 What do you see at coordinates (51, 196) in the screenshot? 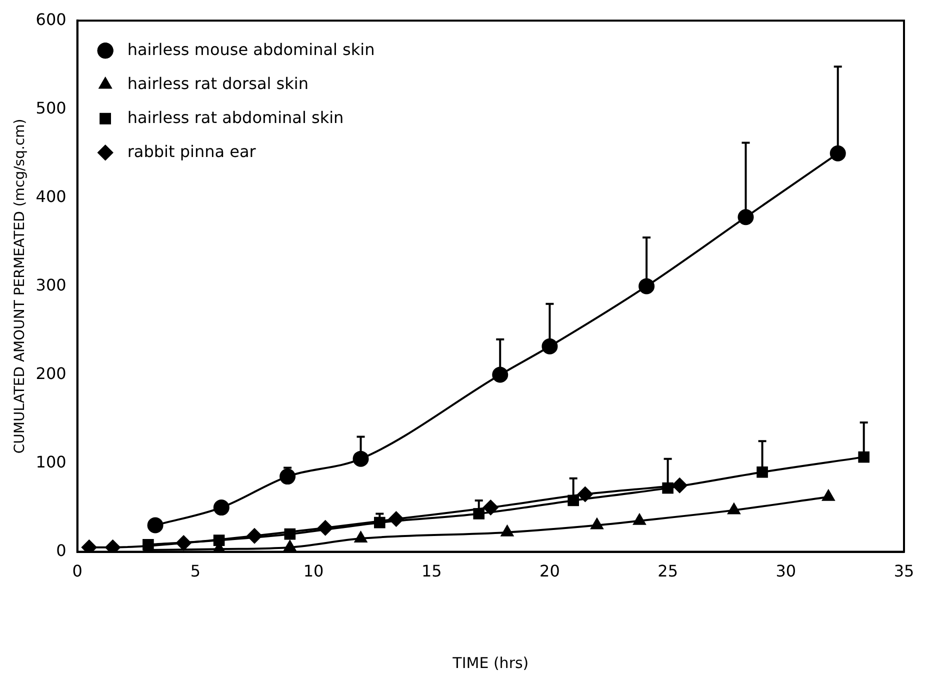
I see `y-tick-label: 400` at bounding box center [51, 196].